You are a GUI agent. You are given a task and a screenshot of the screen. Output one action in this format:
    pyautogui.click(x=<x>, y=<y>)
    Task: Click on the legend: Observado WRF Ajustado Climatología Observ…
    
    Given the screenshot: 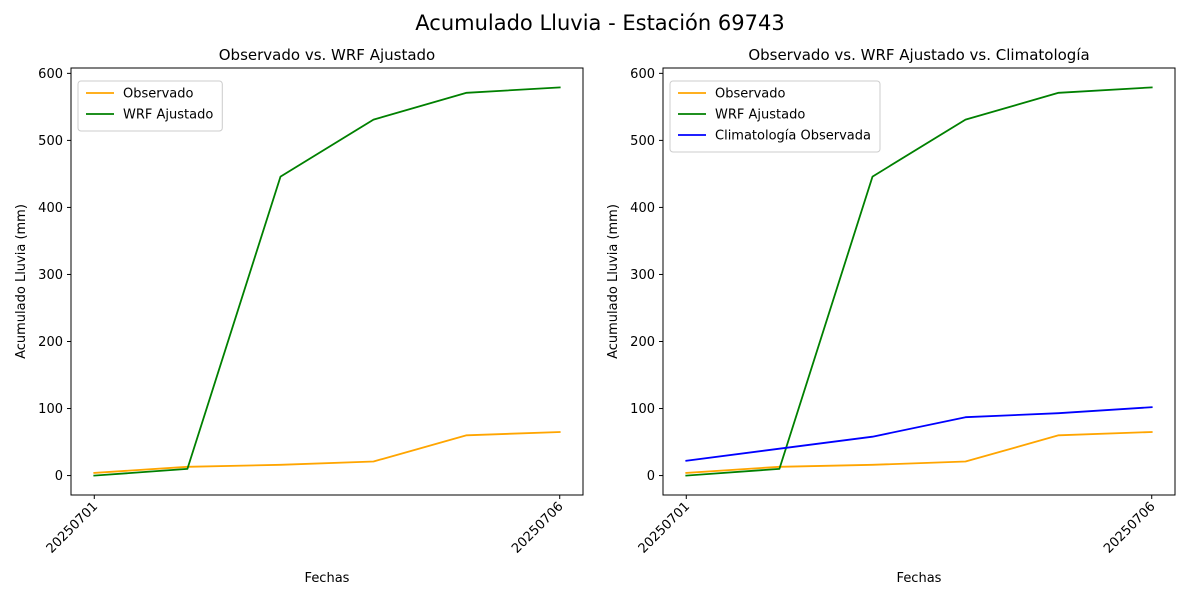 What is the action you would take?
    pyautogui.click(x=775, y=116)
    